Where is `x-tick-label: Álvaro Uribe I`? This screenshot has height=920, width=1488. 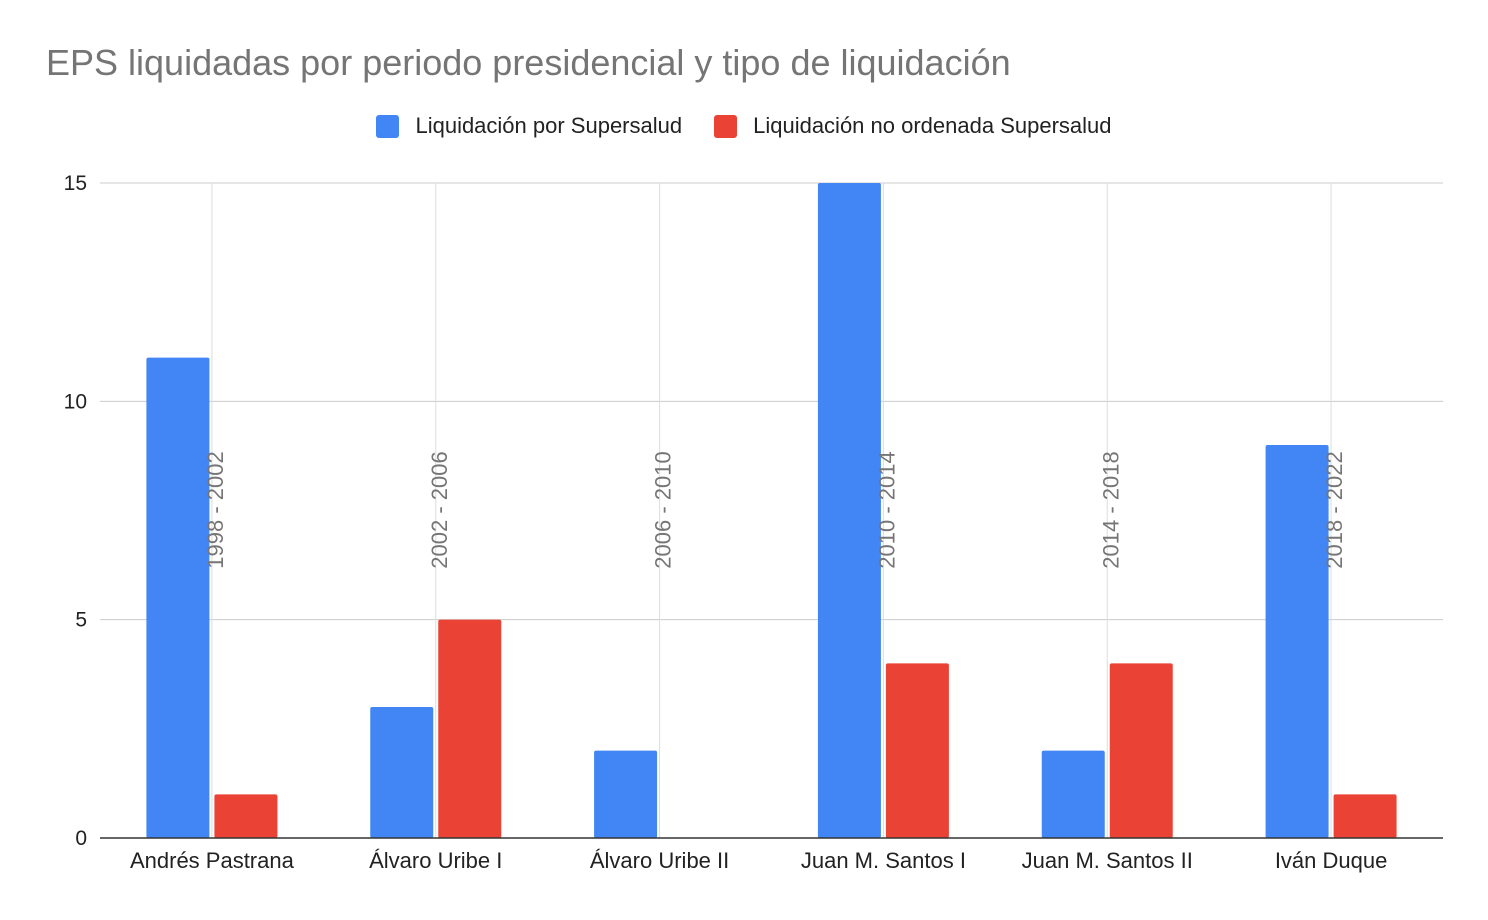
x-tick-label: Álvaro Uribe I is located at coordinates (435, 860).